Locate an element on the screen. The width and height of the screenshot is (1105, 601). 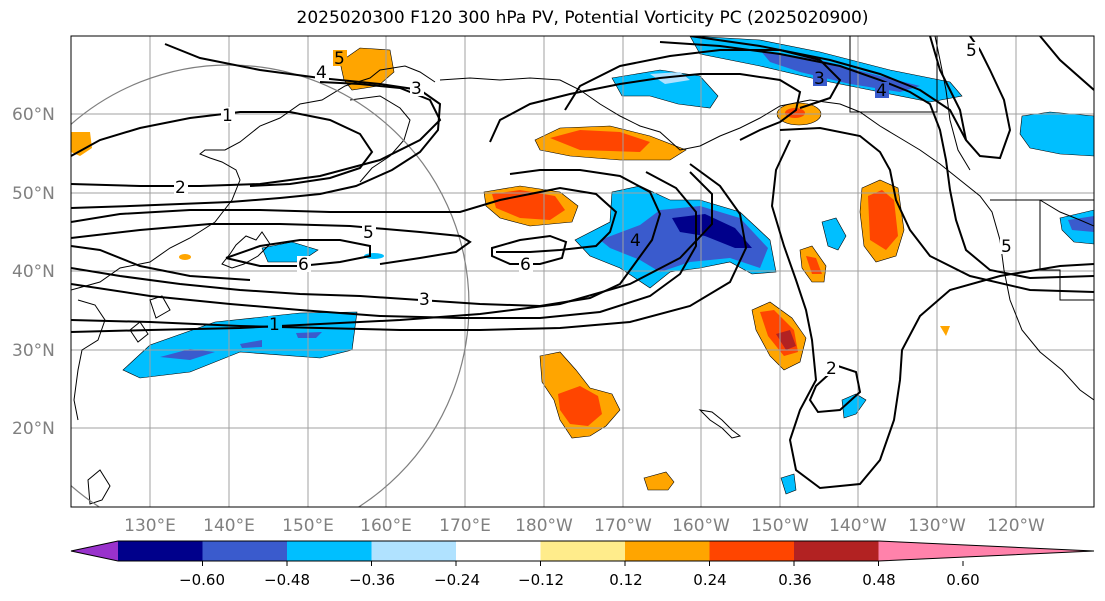
colorbar-extend-min is located at coordinates (94, 551).